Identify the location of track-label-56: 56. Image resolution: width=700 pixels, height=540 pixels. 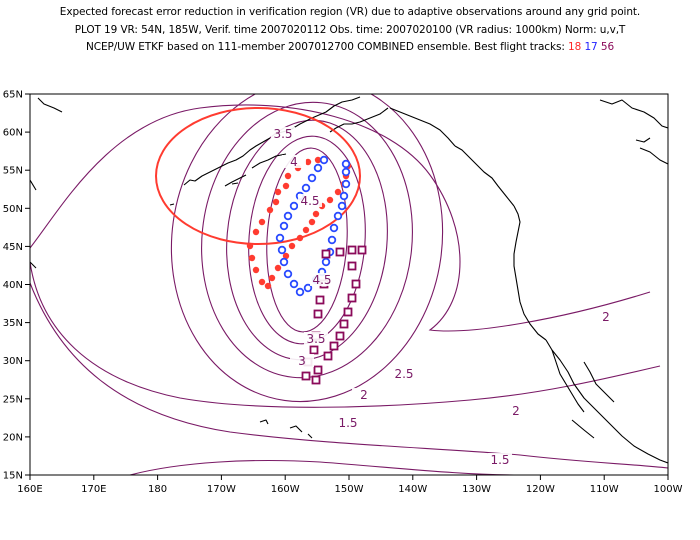
(607, 47).